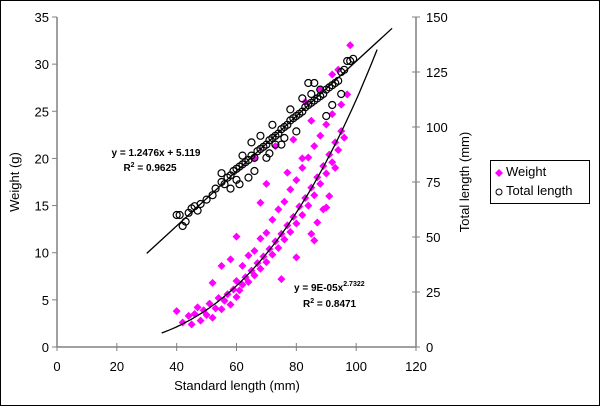 This screenshot has width=600, height=407. Describe the element at coordinates (45, 347) in the screenshot. I see `y-tick-label: 0` at that location.